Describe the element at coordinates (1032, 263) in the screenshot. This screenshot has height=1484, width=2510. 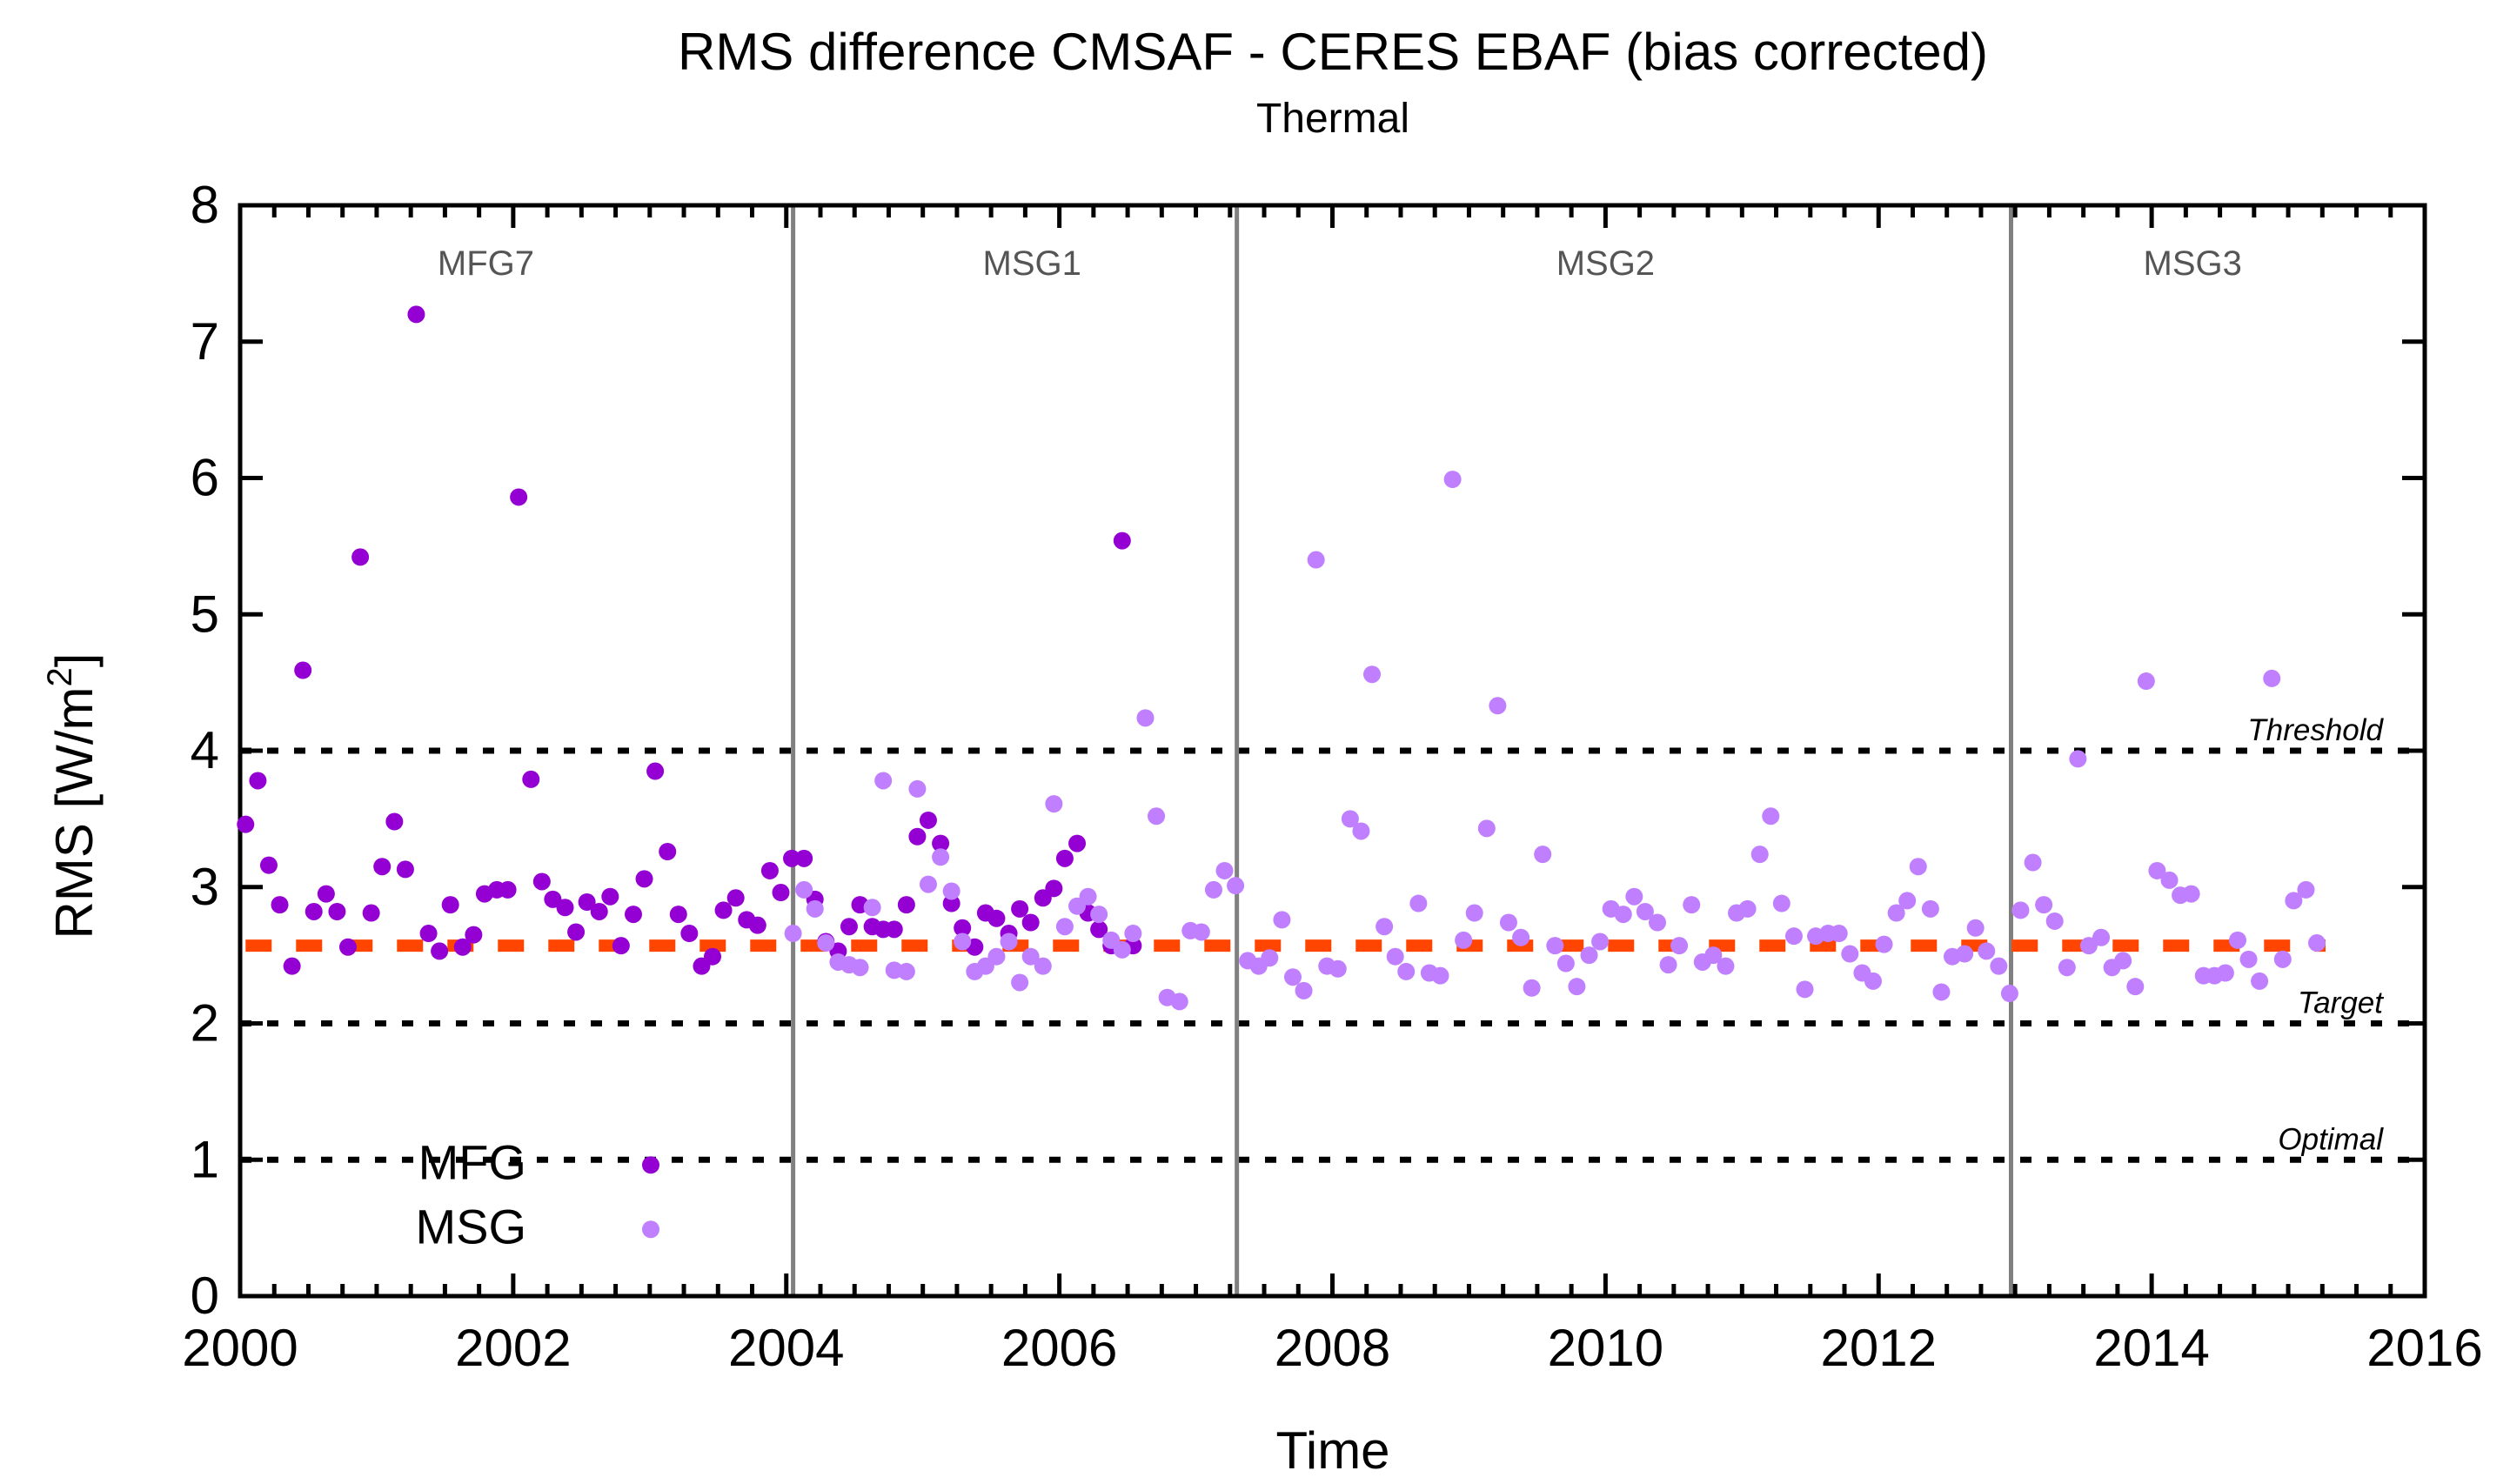
I see `era-label-msg1: MSG1` at that location.